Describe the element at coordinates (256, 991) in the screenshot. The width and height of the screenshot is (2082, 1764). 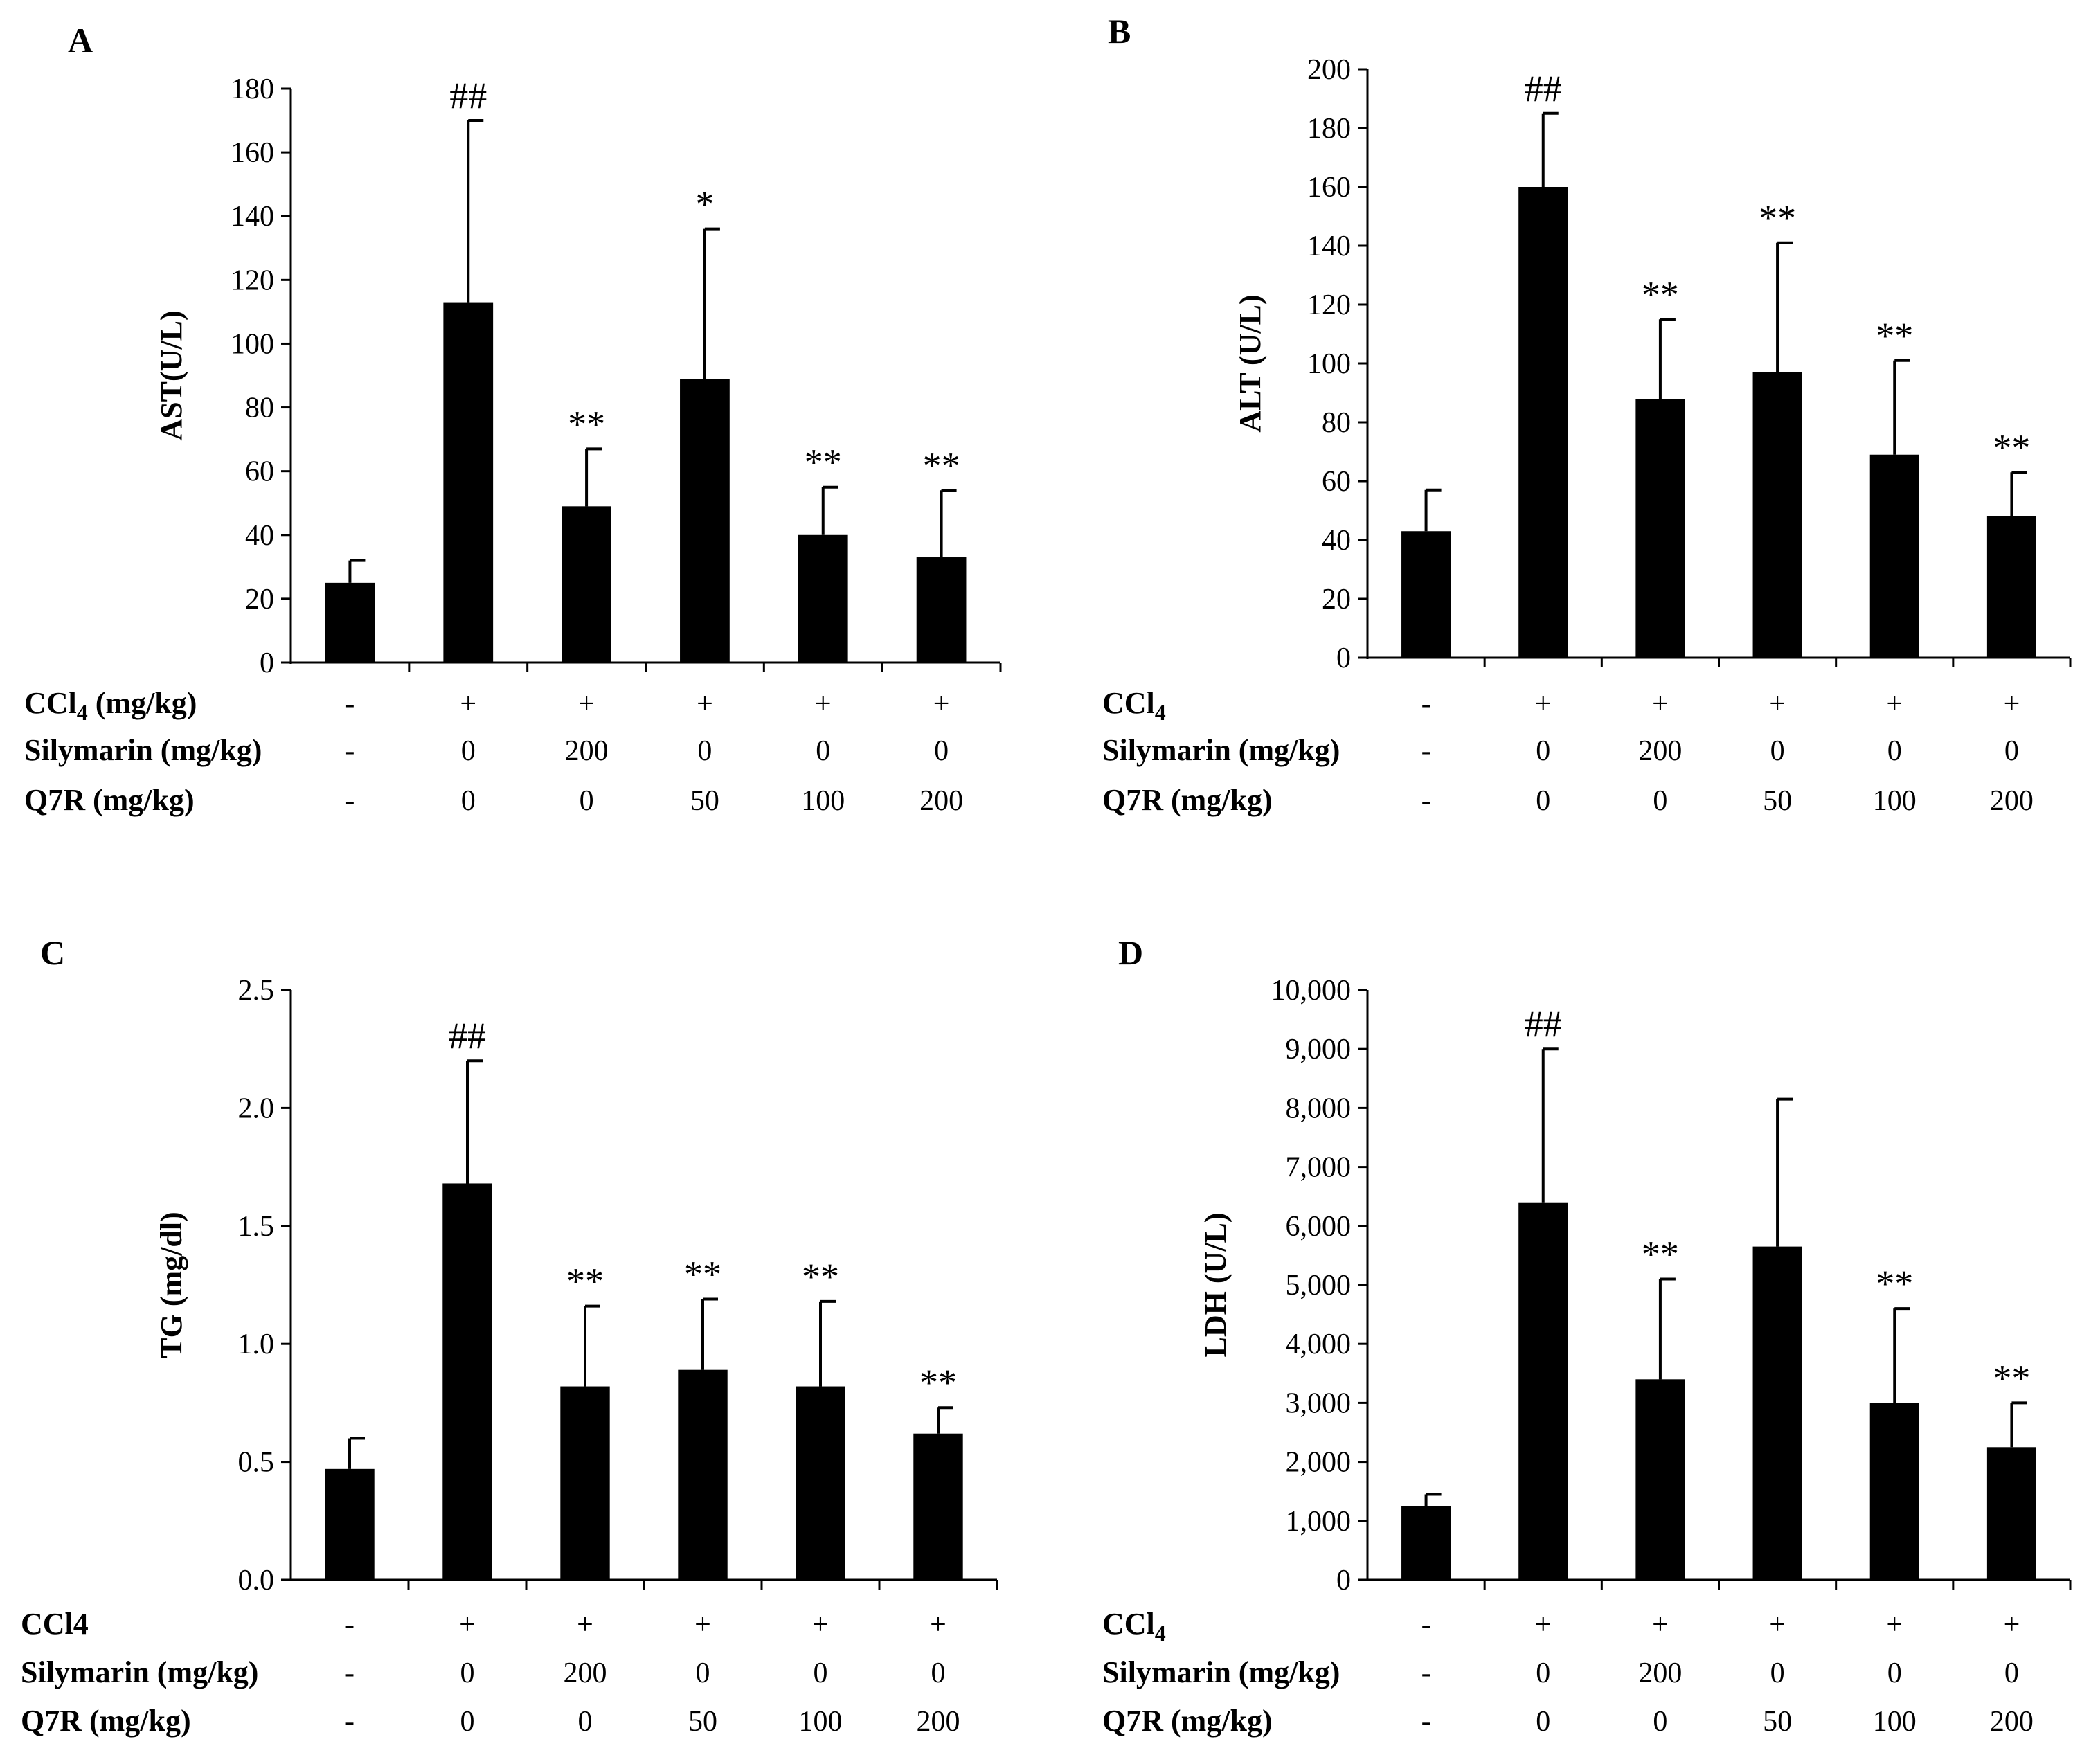
I see `y-tick-label: 2.5` at that location.